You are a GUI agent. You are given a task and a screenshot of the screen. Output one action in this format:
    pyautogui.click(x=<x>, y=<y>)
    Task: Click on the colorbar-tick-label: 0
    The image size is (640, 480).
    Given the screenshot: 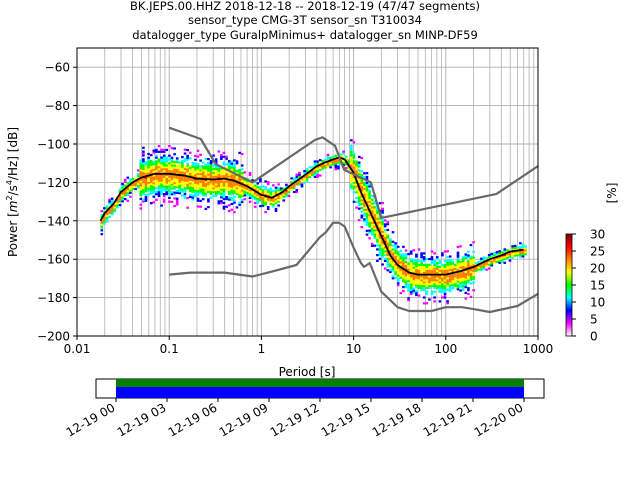 What is the action you would take?
    pyautogui.click(x=594, y=337)
    